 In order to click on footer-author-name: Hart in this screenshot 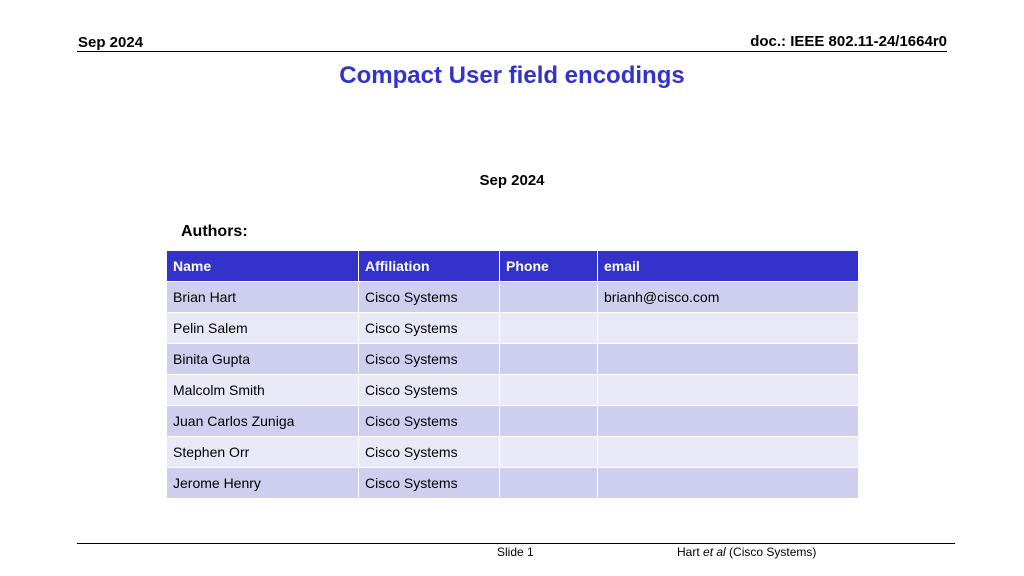, I will do `click(688, 552)`.